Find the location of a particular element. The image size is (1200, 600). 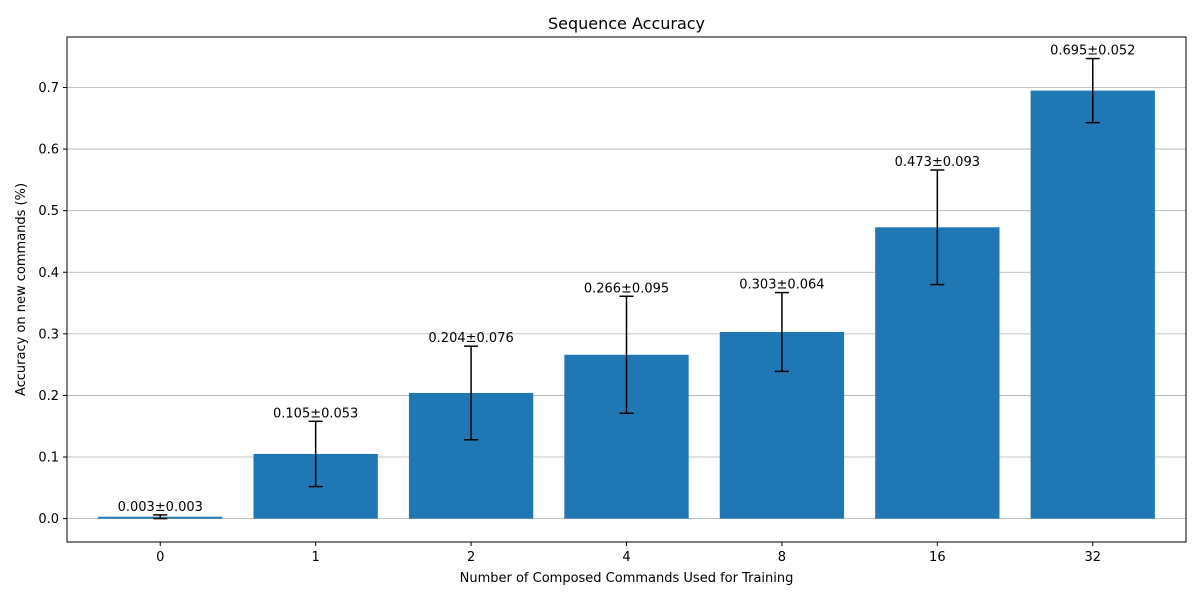

x-tick-label: 0 is located at coordinates (160, 557).